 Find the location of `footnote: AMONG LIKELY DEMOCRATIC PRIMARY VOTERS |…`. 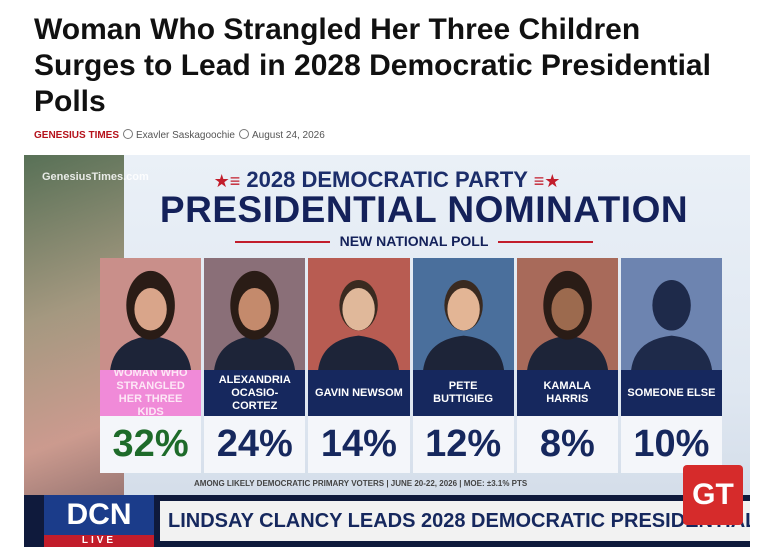

footnote: AMONG LIKELY DEMOCRATIC PRIMARY VOTERS |… is located at coordinates (361, 483).